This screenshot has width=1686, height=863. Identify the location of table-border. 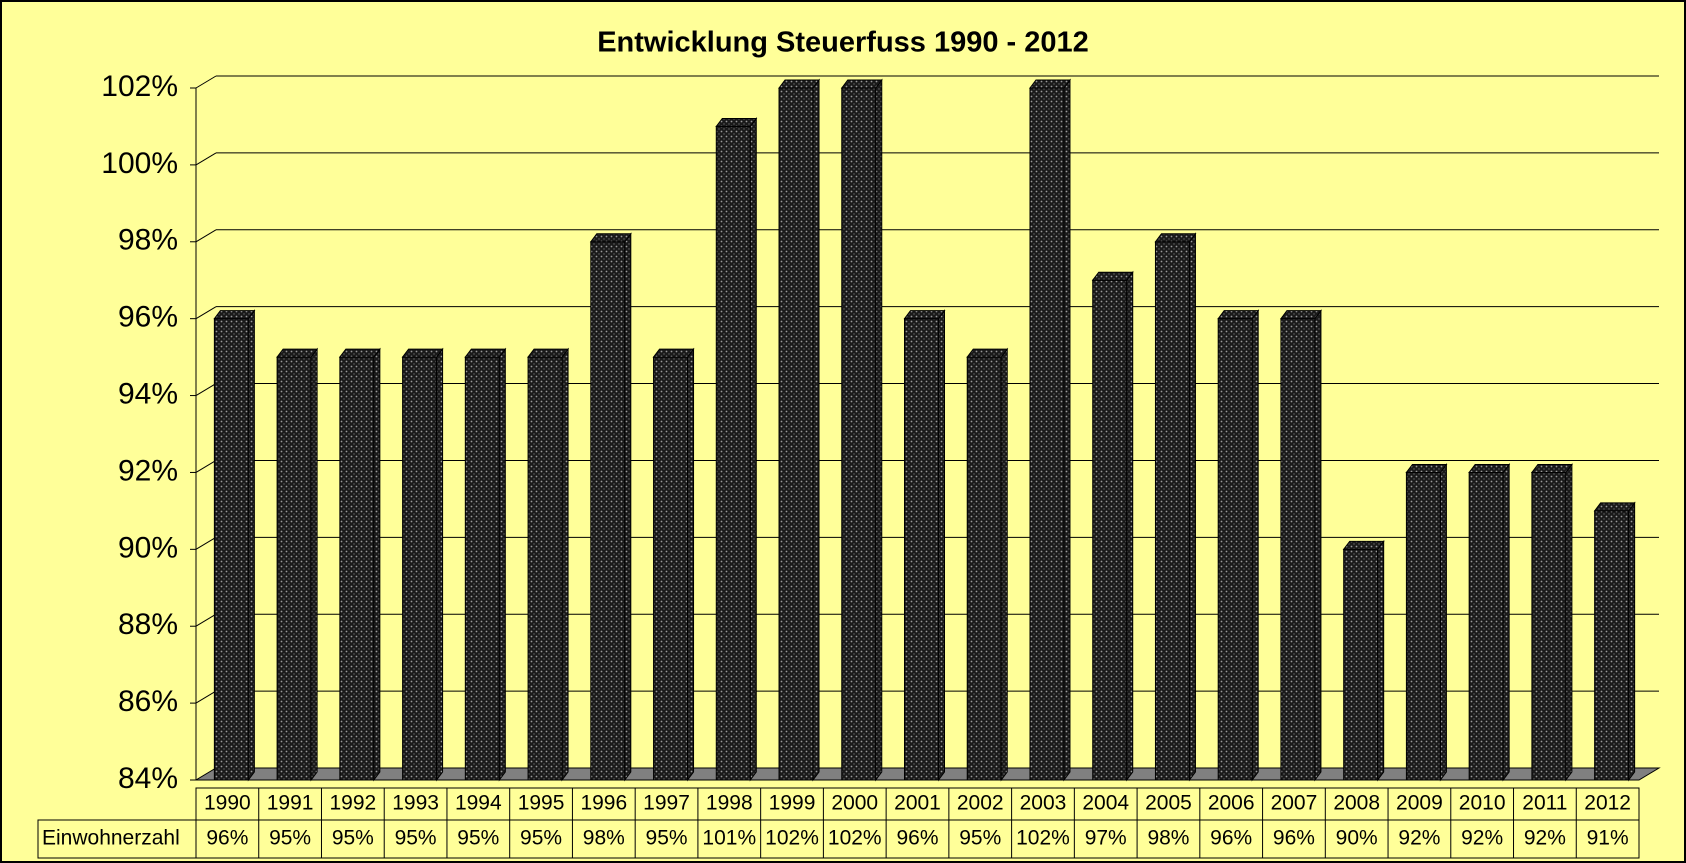
(838, 839).